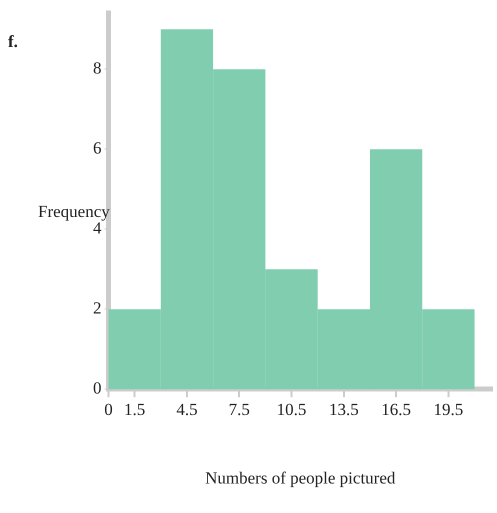 Image resolution: width=497 pixels, height=513 pixels. Describe the element at coordinates (449, 409) in the screenshot. I see `x-tick-label: 19.5` at that location.